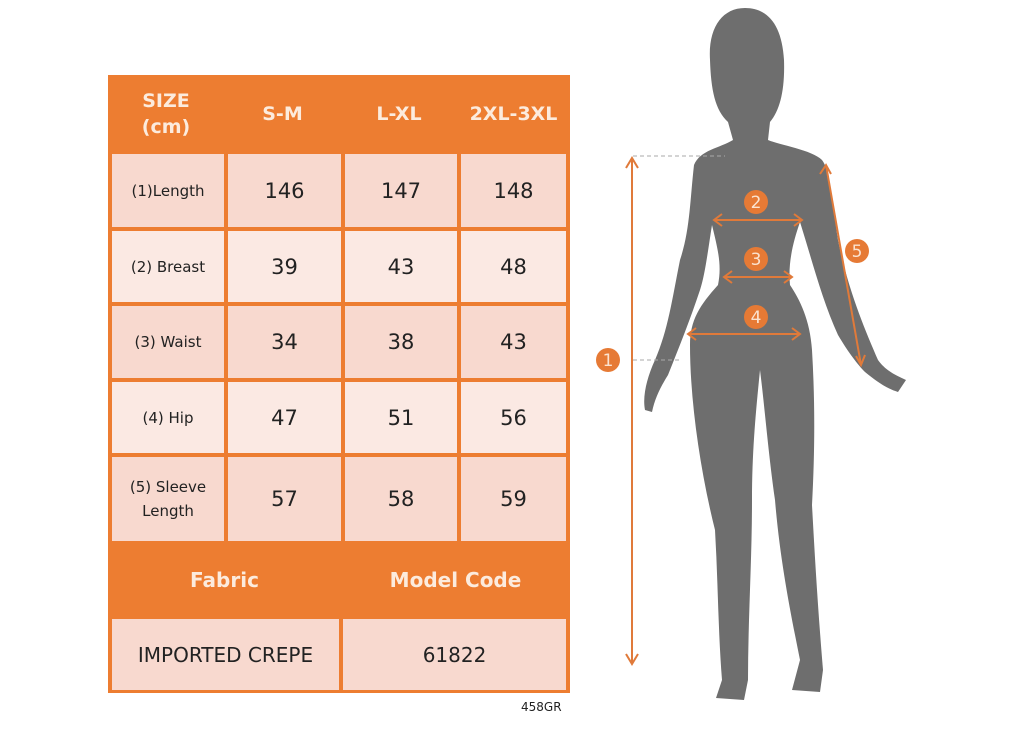 The height and width of the screenshot is (743, 1024). Describe the element at coordinates (168, 417) in the screenshot. I see `measurement-label: (4) Hip` at that location.